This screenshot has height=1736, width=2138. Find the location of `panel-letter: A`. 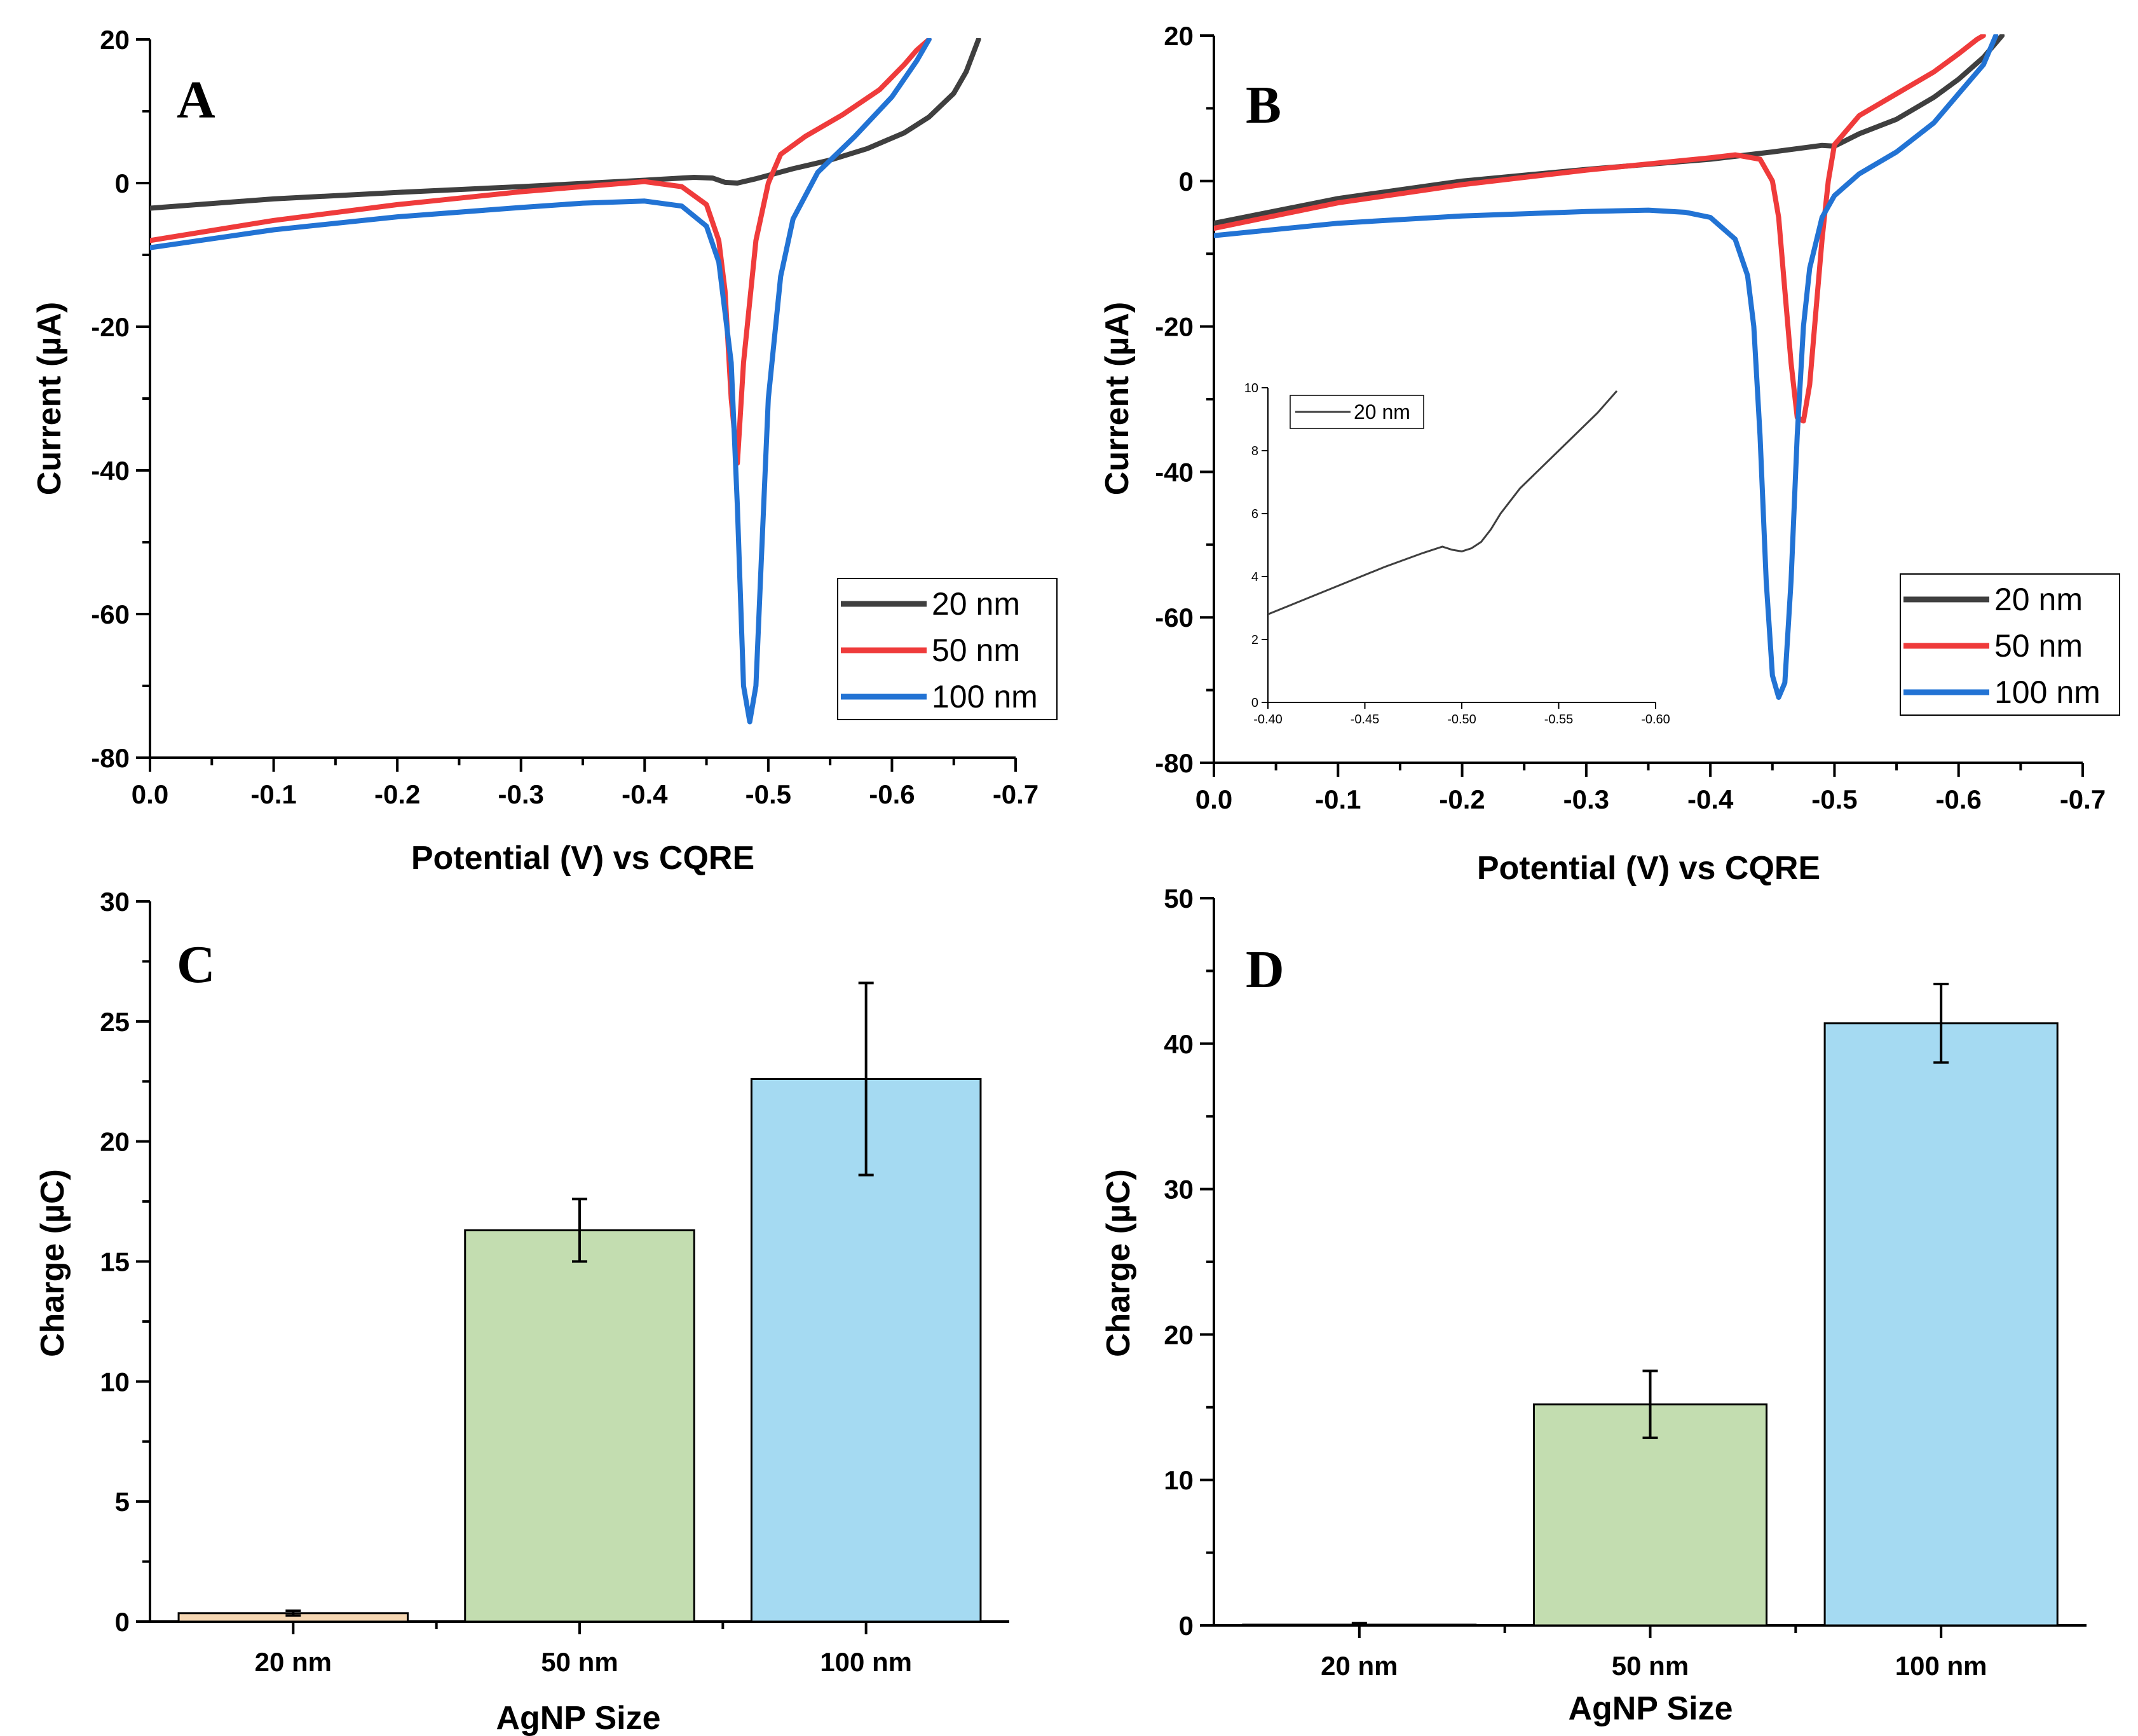

panel-letter: A is located at coordinates (196, 100).